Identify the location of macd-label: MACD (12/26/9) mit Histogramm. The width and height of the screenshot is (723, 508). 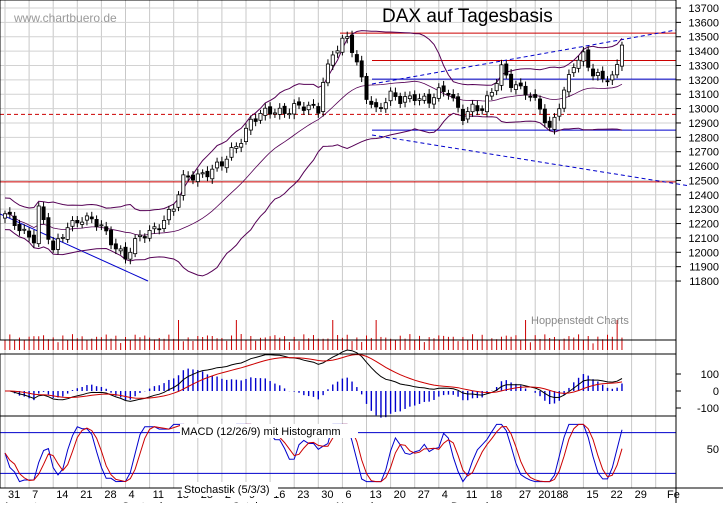
(261, 432).